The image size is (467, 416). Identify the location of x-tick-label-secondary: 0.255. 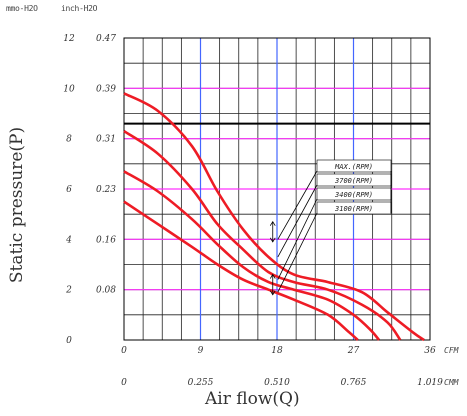
(201, 383).